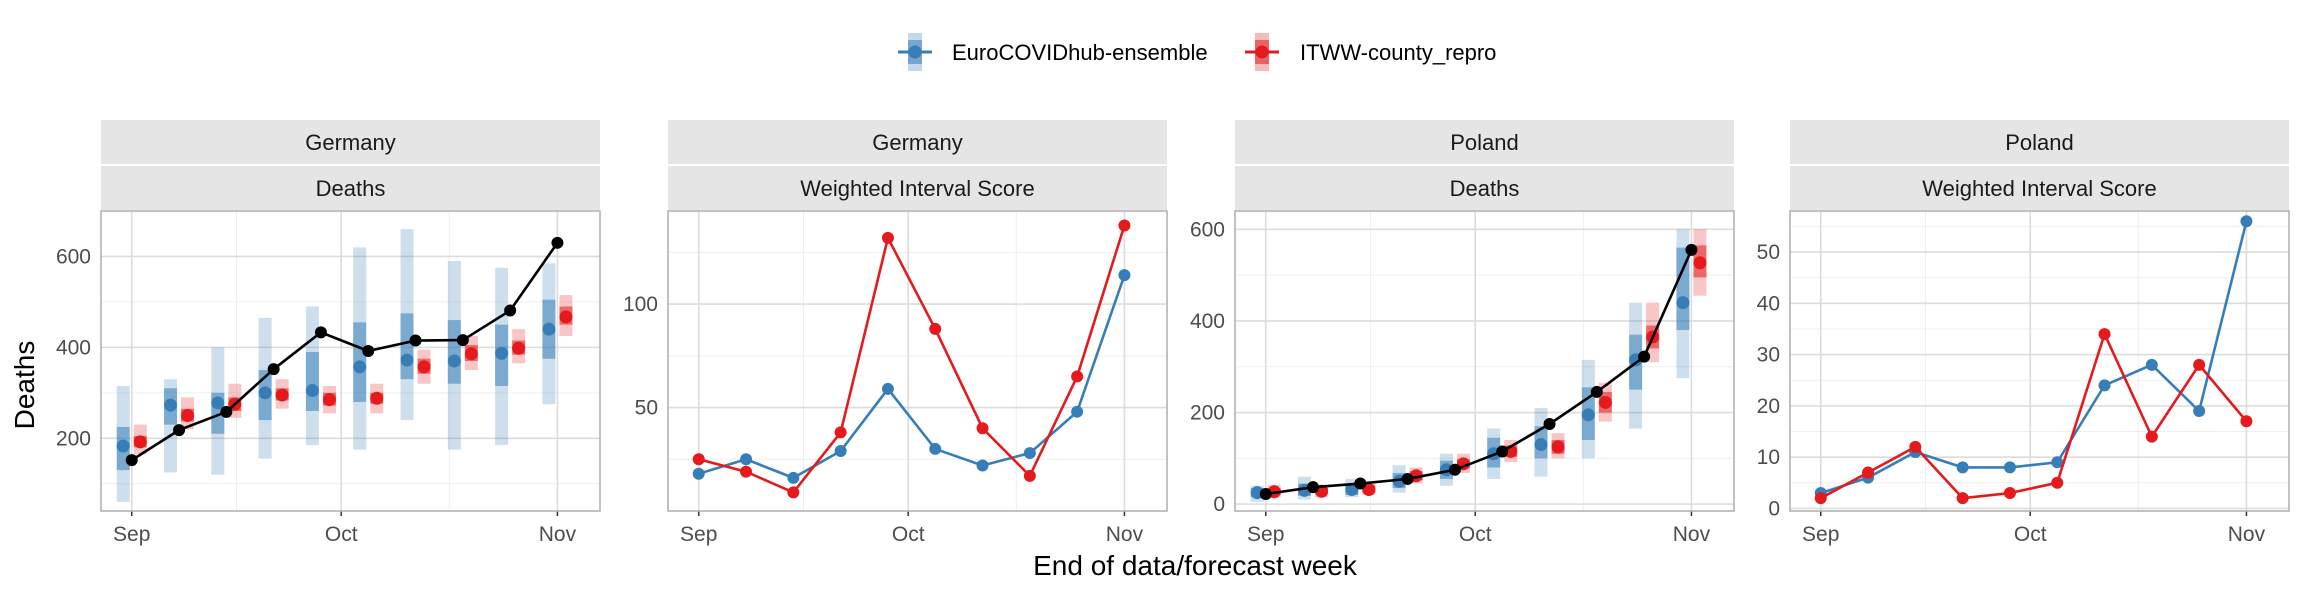  I want to click on legend: EuroCOVIDhub-ensemble ITWW-county_repro, so click(1197, 52).